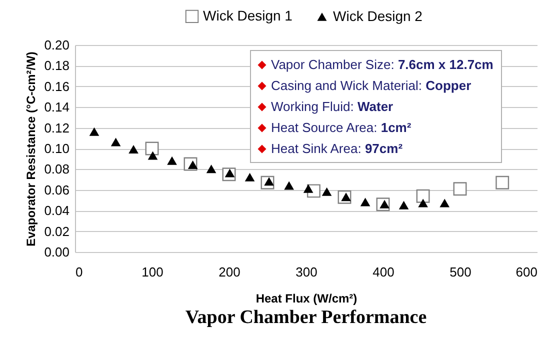  Describe the element at coordinates (57, 66) in the screenshot. I see `y-tick-label: 0.18` at that location.